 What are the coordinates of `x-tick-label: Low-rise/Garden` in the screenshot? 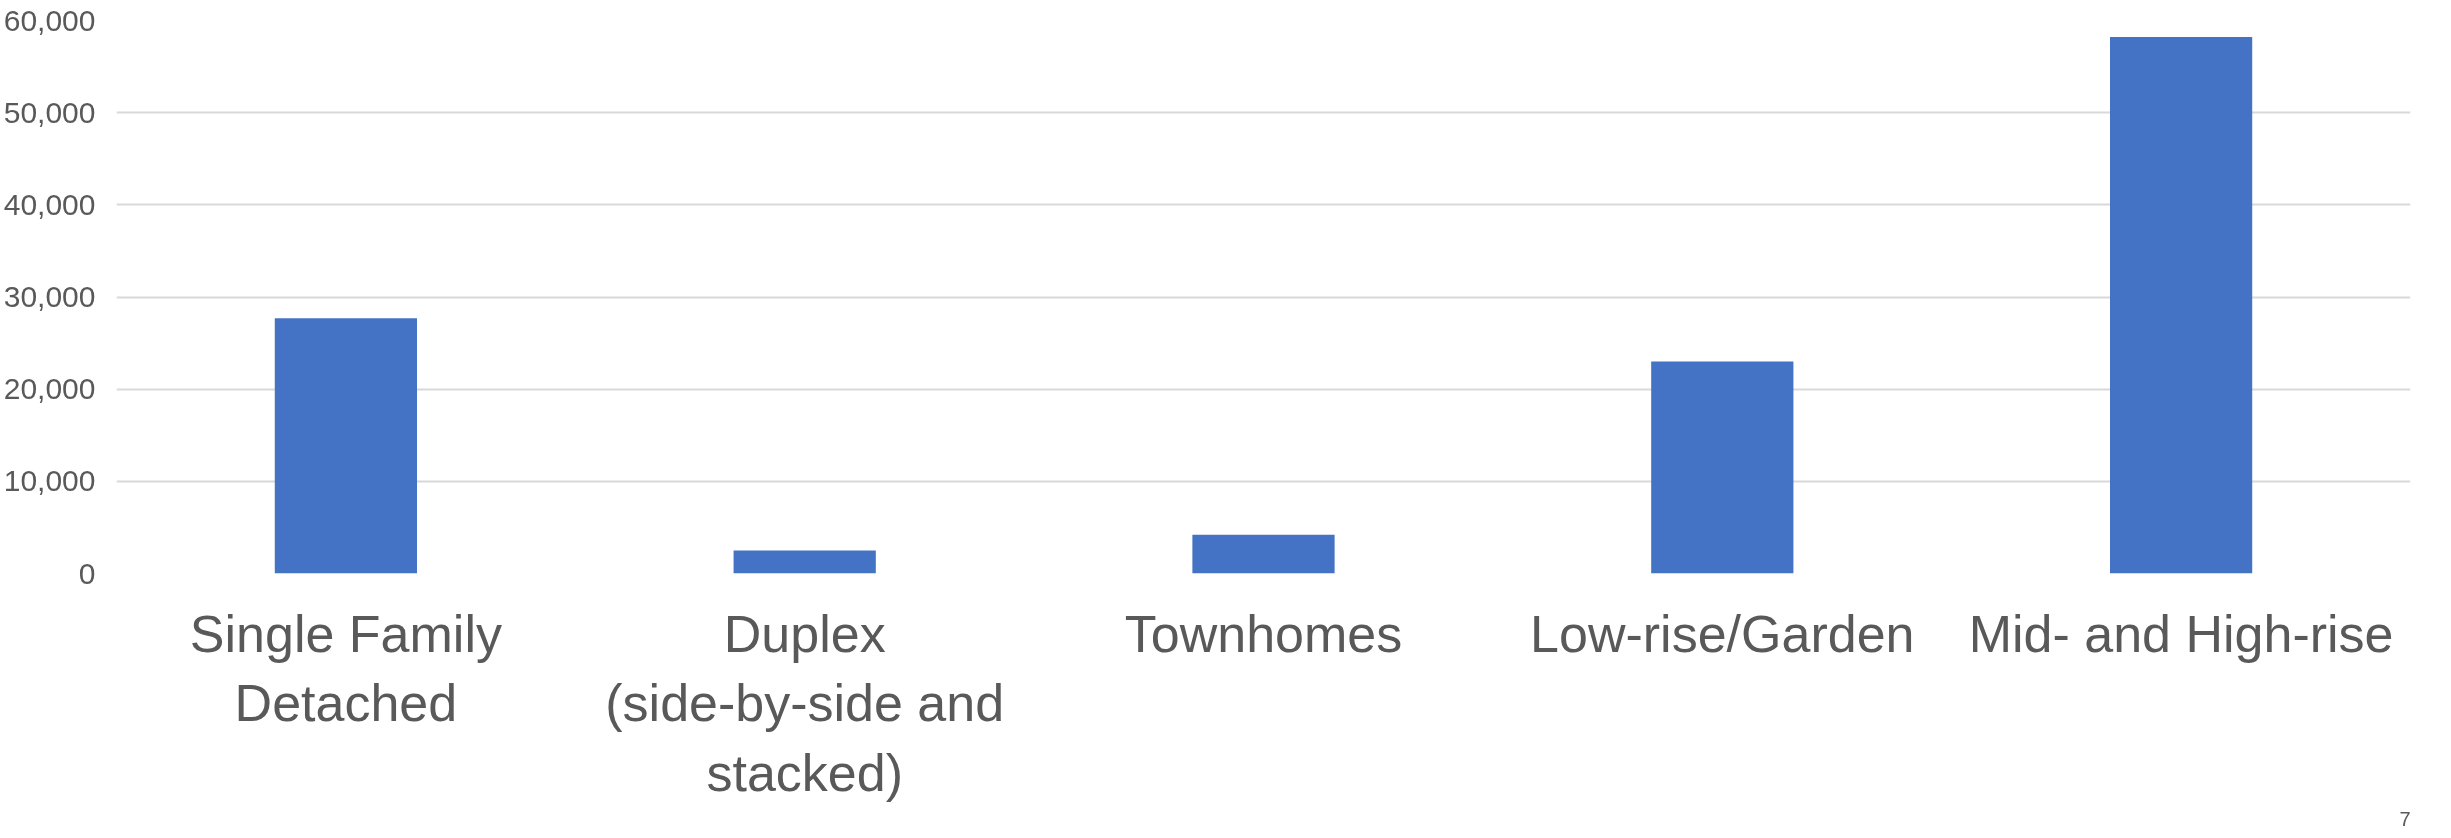 It's located at (1722, 633).